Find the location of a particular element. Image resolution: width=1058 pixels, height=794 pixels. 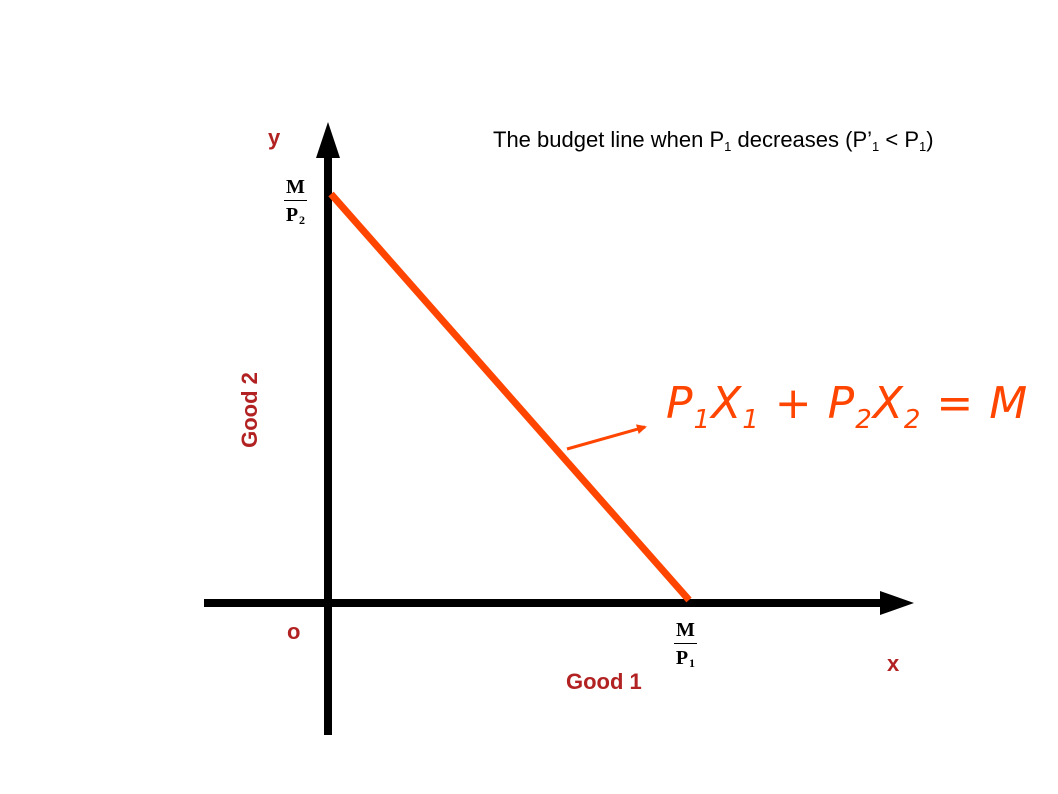

y-axis-arrowhead is located at coordinates (328, 140).